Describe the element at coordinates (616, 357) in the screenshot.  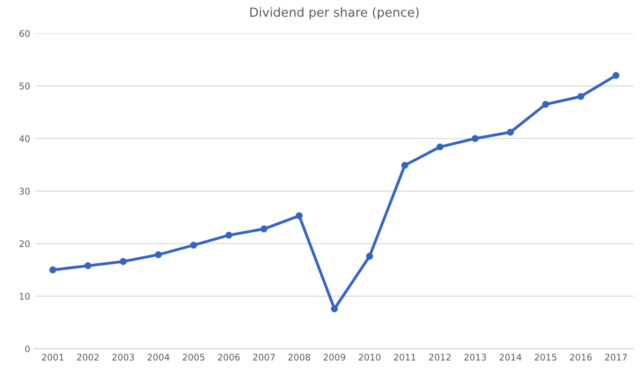
I see `x-tick-label: 2017` at that location.